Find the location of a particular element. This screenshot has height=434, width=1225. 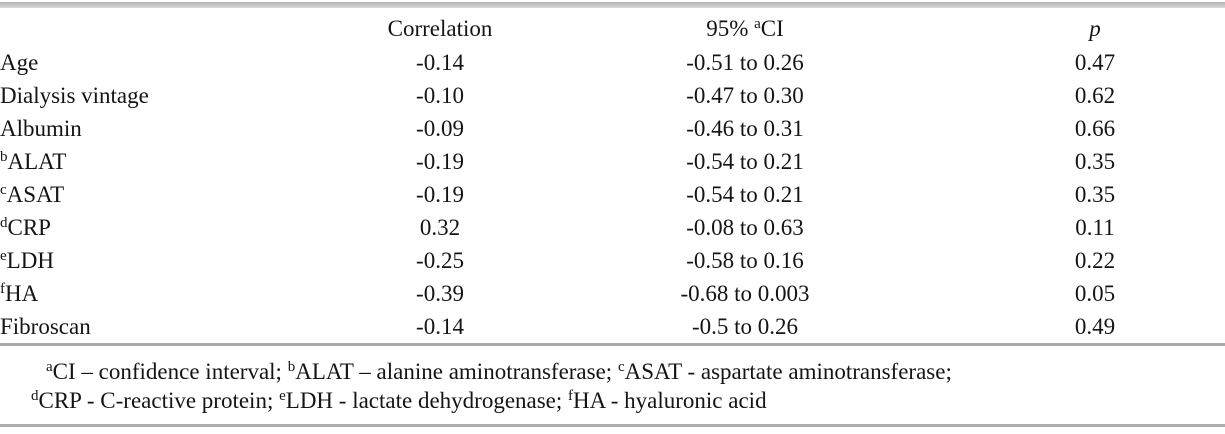

correlation-value: -0.10 is located at coordinates (440, 95).